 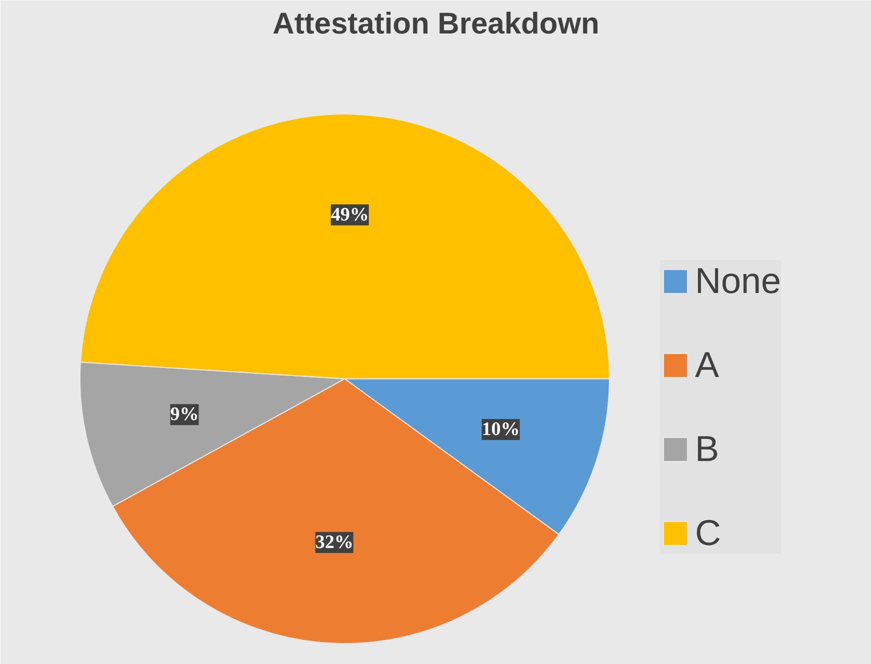 I want to click on data-label: 49%, so click(x=349, y=215).